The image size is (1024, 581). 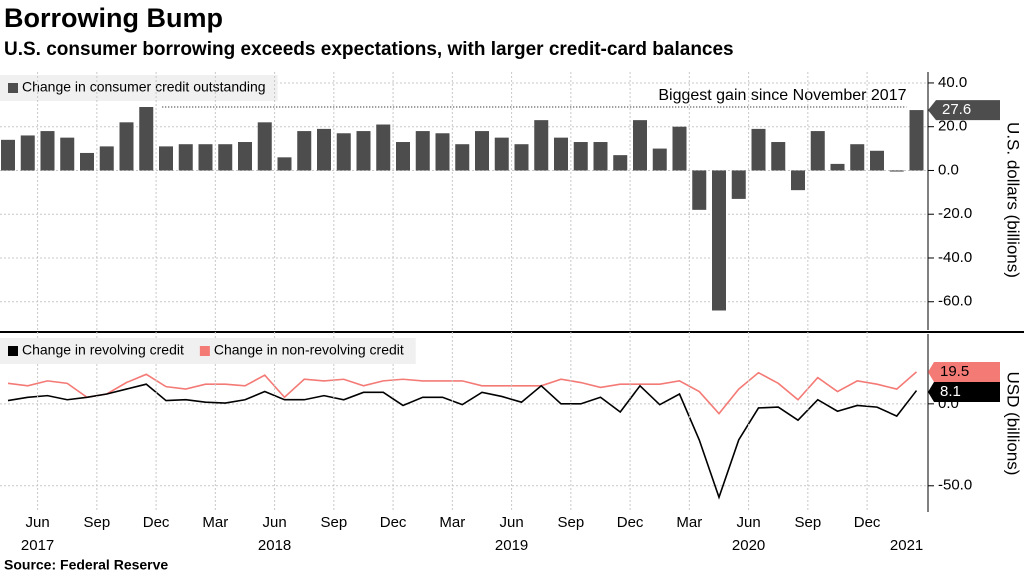 What do you see at coordinates (1013, 424) in the screenshot?
I see `y-axis-label: USD (billions)` at bounding box center [1013, 424].